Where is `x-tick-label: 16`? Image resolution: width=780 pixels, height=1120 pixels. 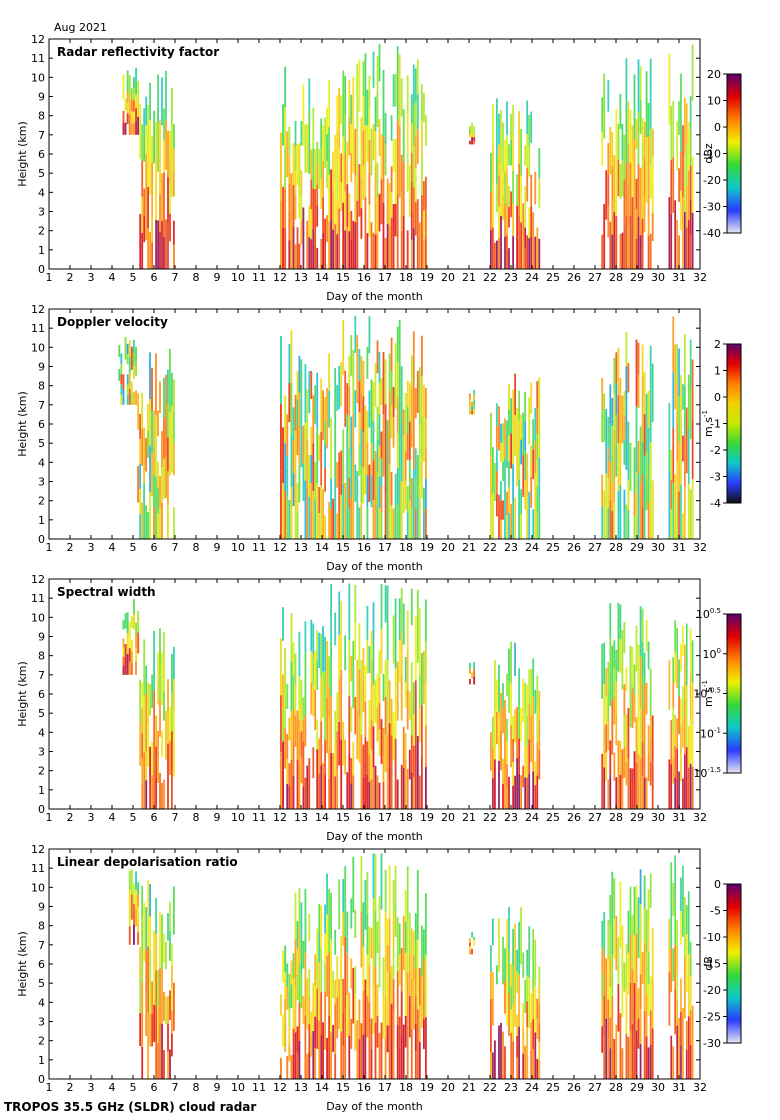 x-tick-label: 16 is located at coordinates (364, 1087).